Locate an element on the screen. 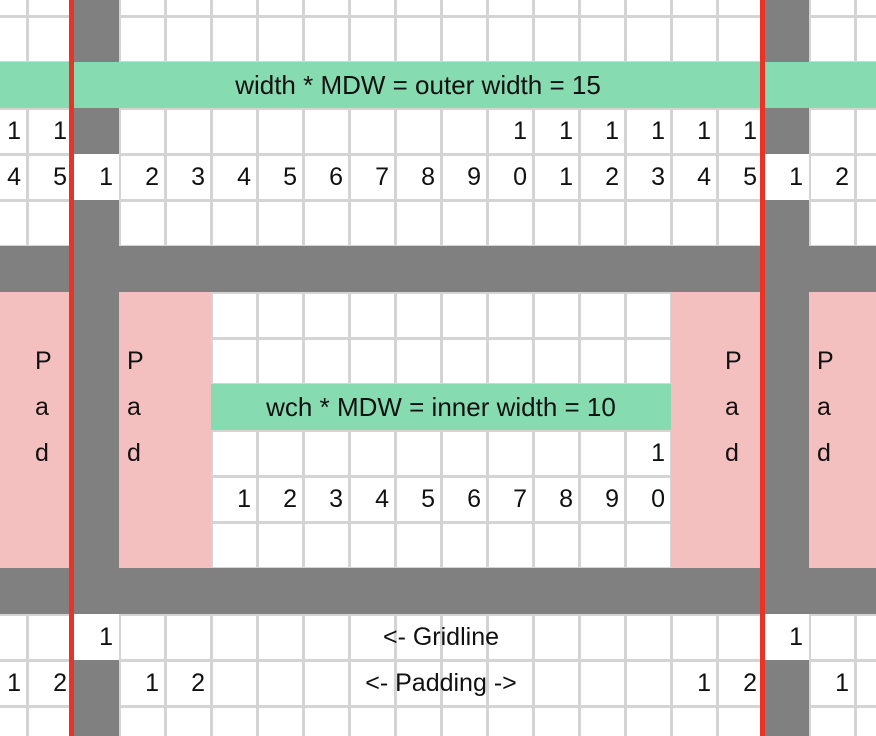 Image resolution: width=876 pixels, height=736 pixels. inner-units-digit: 7 is located at coordinates (520, 498).